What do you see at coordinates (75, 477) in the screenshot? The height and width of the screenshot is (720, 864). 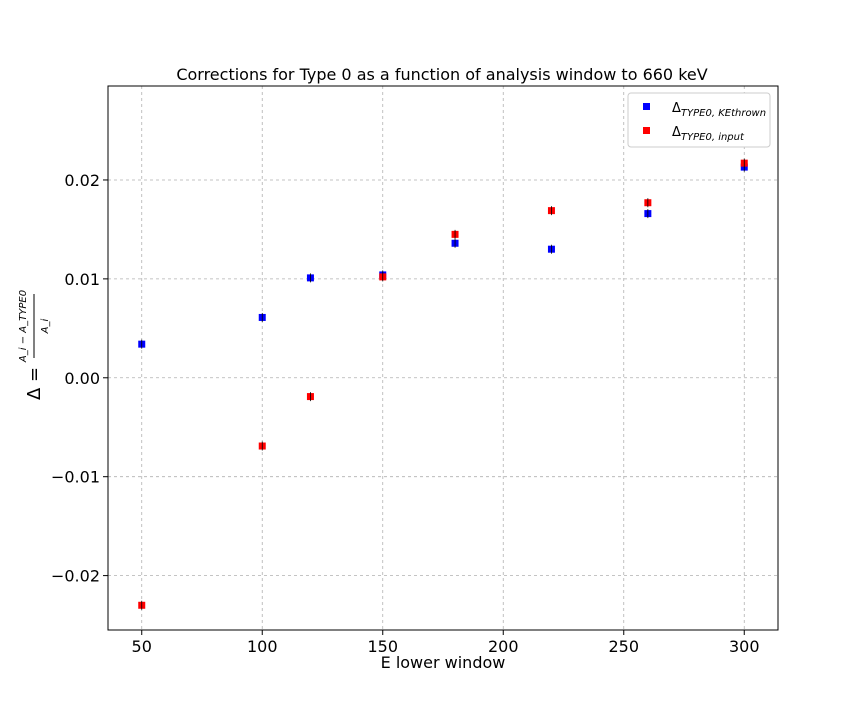 I see `y-tick-label: −0.01` at bounding box center [75, 477].